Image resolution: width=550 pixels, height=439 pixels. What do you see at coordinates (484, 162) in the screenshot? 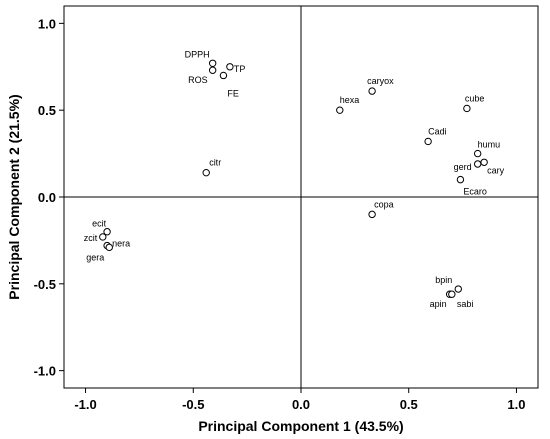
I see `scatter-point-cary` at bounding box center [484, 162].